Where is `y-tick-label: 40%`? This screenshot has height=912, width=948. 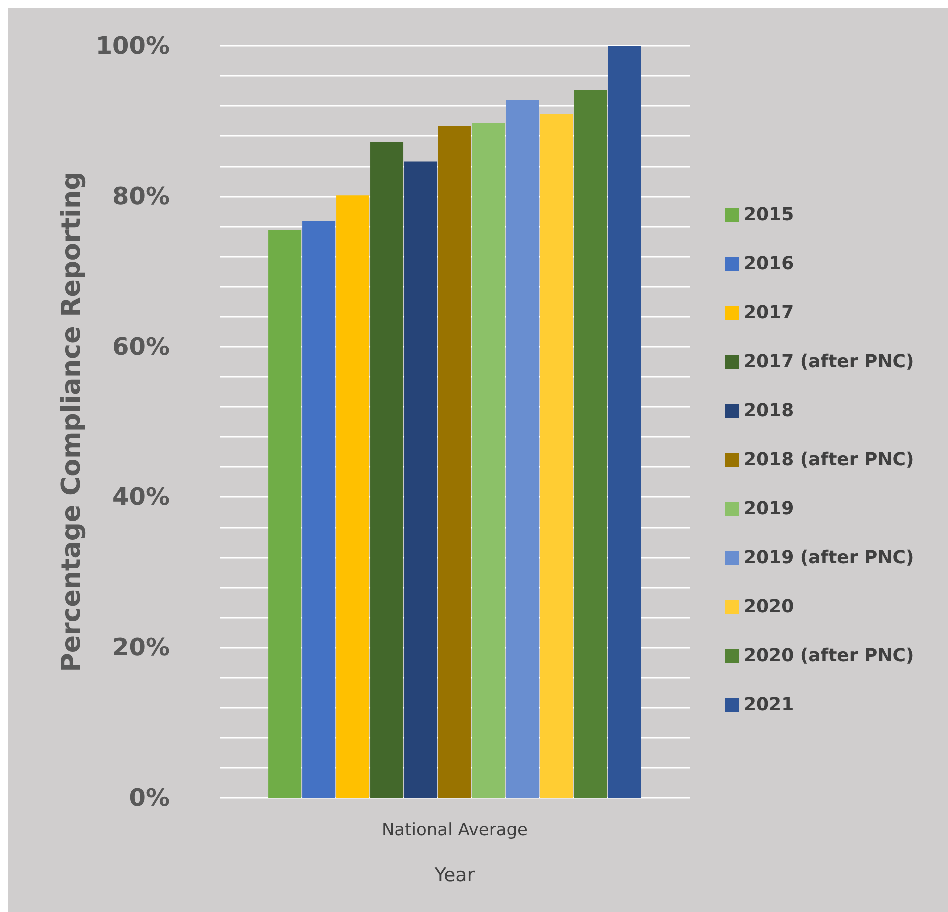
y-tick-label: 40% is located at coordinates (141, 497).